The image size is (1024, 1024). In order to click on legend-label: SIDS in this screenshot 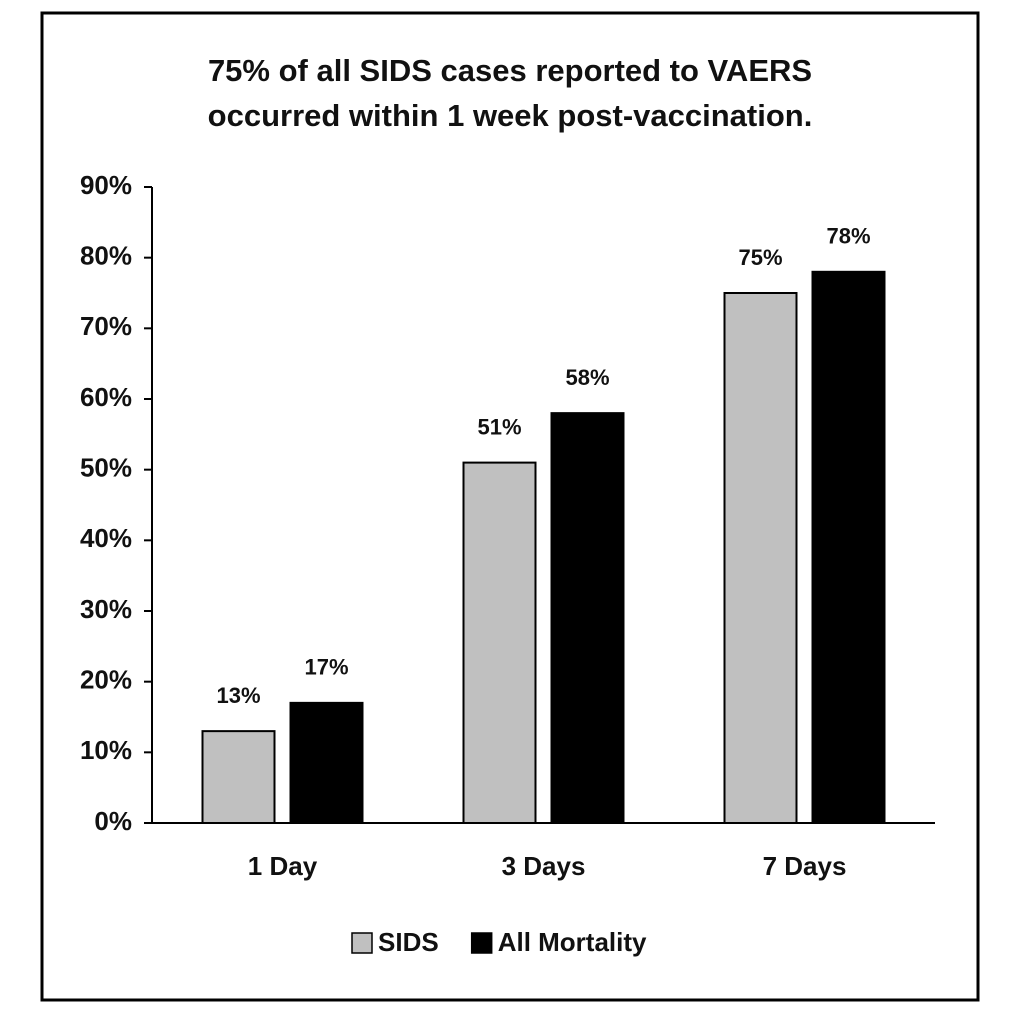, I will do `click(408, 942)`.